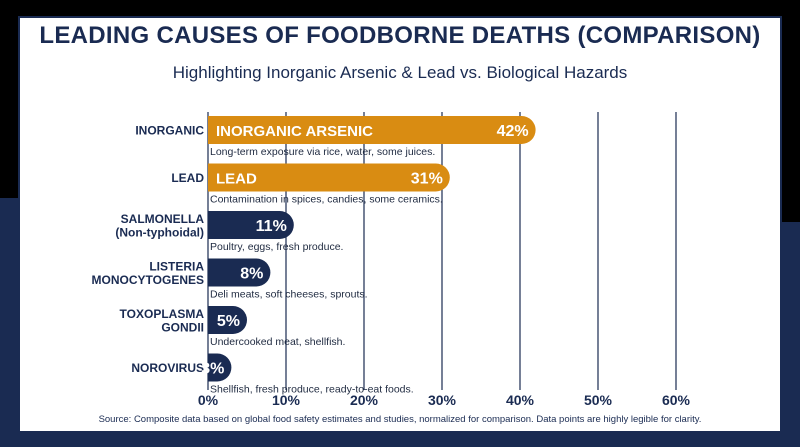  I want to click on category-label: (Non-typhoidal), so click(159, 232).